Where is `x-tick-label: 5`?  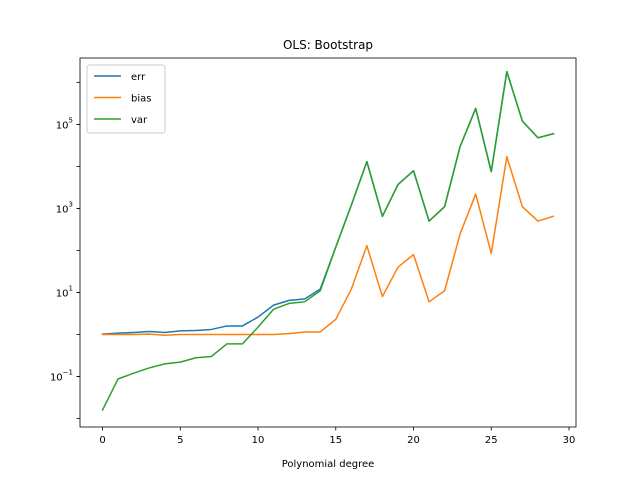 x-tick-label: 5 is located at coordinates (180, 440).